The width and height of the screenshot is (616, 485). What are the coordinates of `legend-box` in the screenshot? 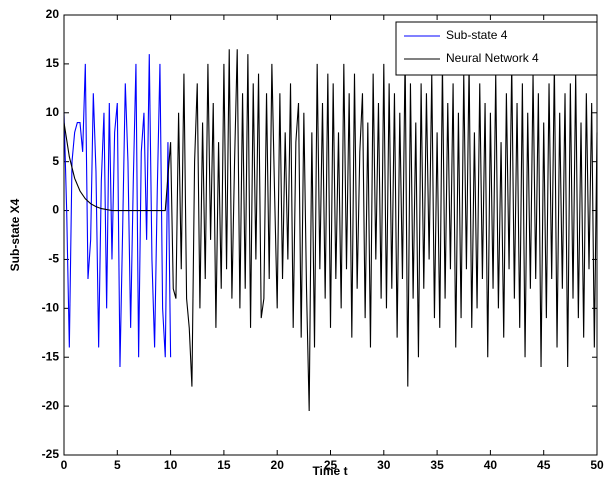 It's located at (496, 48).